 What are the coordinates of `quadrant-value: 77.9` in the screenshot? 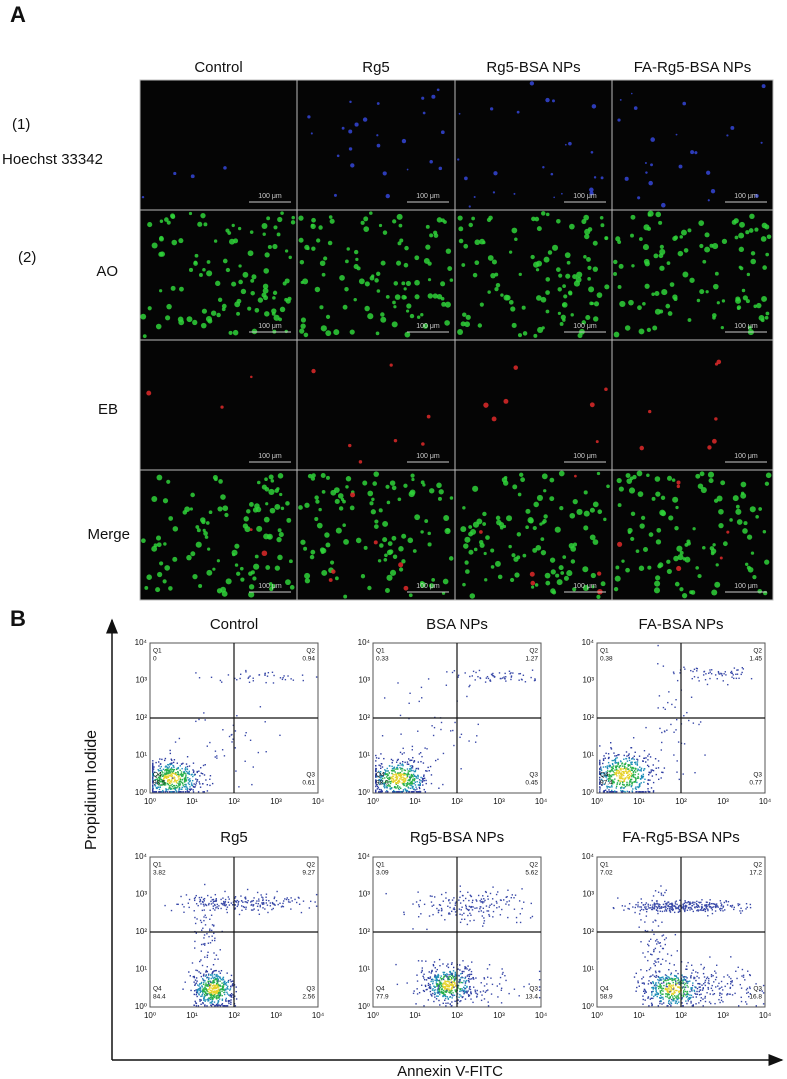 It's located at (382, 997).